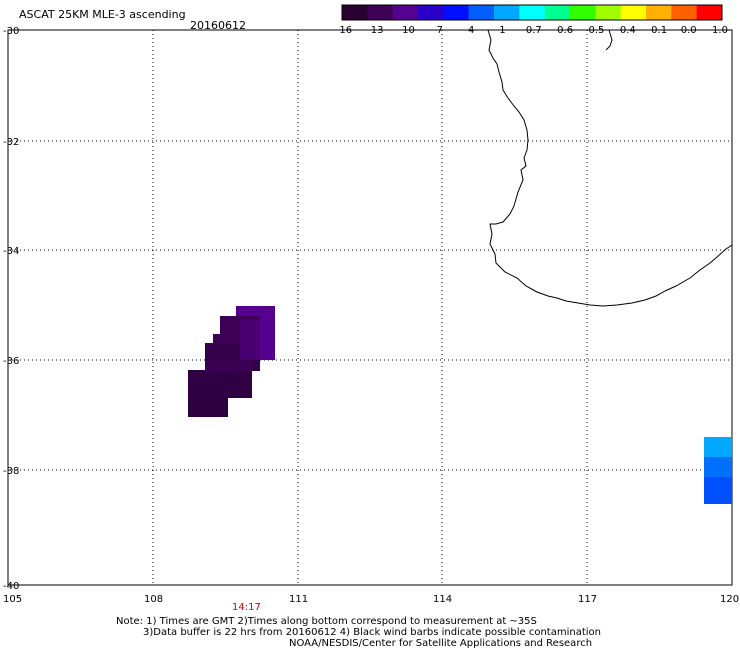 The width and height of the screenshot is (740, 650). What do you see at coordinates (11, 142) in the screenshot?
I see `lat-label-32: -32` at bounding box center [11, 142].